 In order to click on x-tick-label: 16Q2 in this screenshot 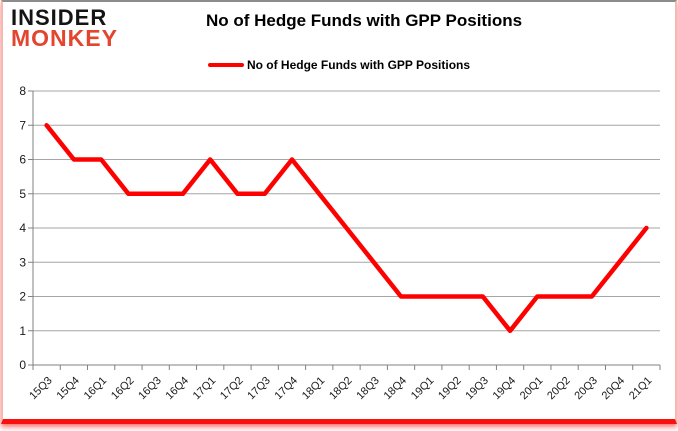, I will do `click(123, 389)`.